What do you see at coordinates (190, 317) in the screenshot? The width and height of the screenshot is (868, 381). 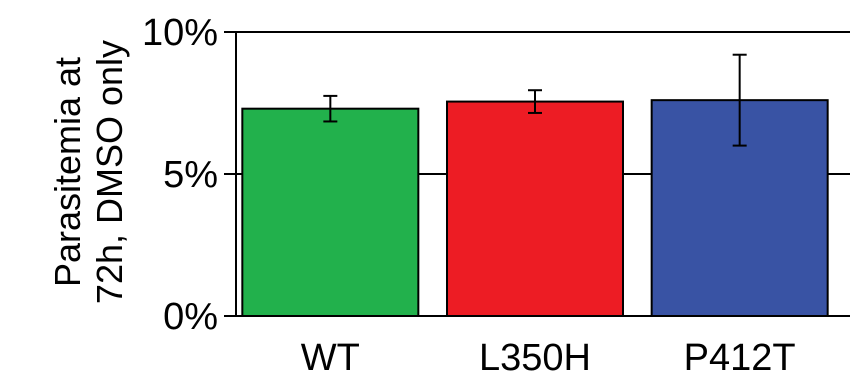 I see `y-tick-label: 0%` at bounding box center [190, 317].